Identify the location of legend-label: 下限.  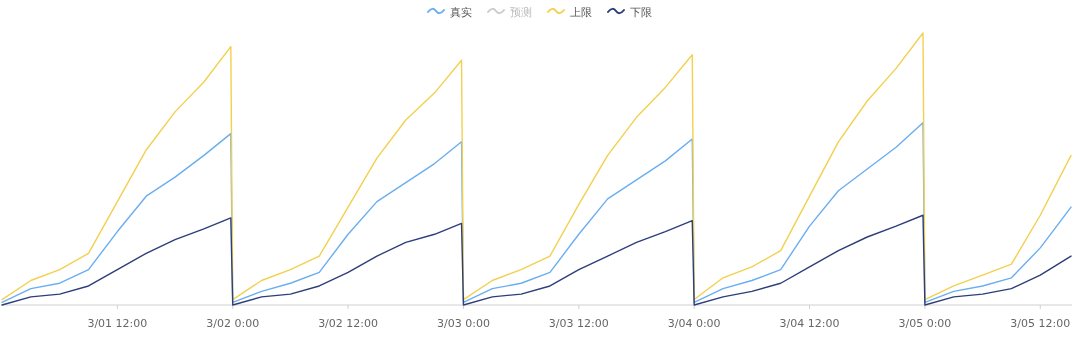
(641, 12).